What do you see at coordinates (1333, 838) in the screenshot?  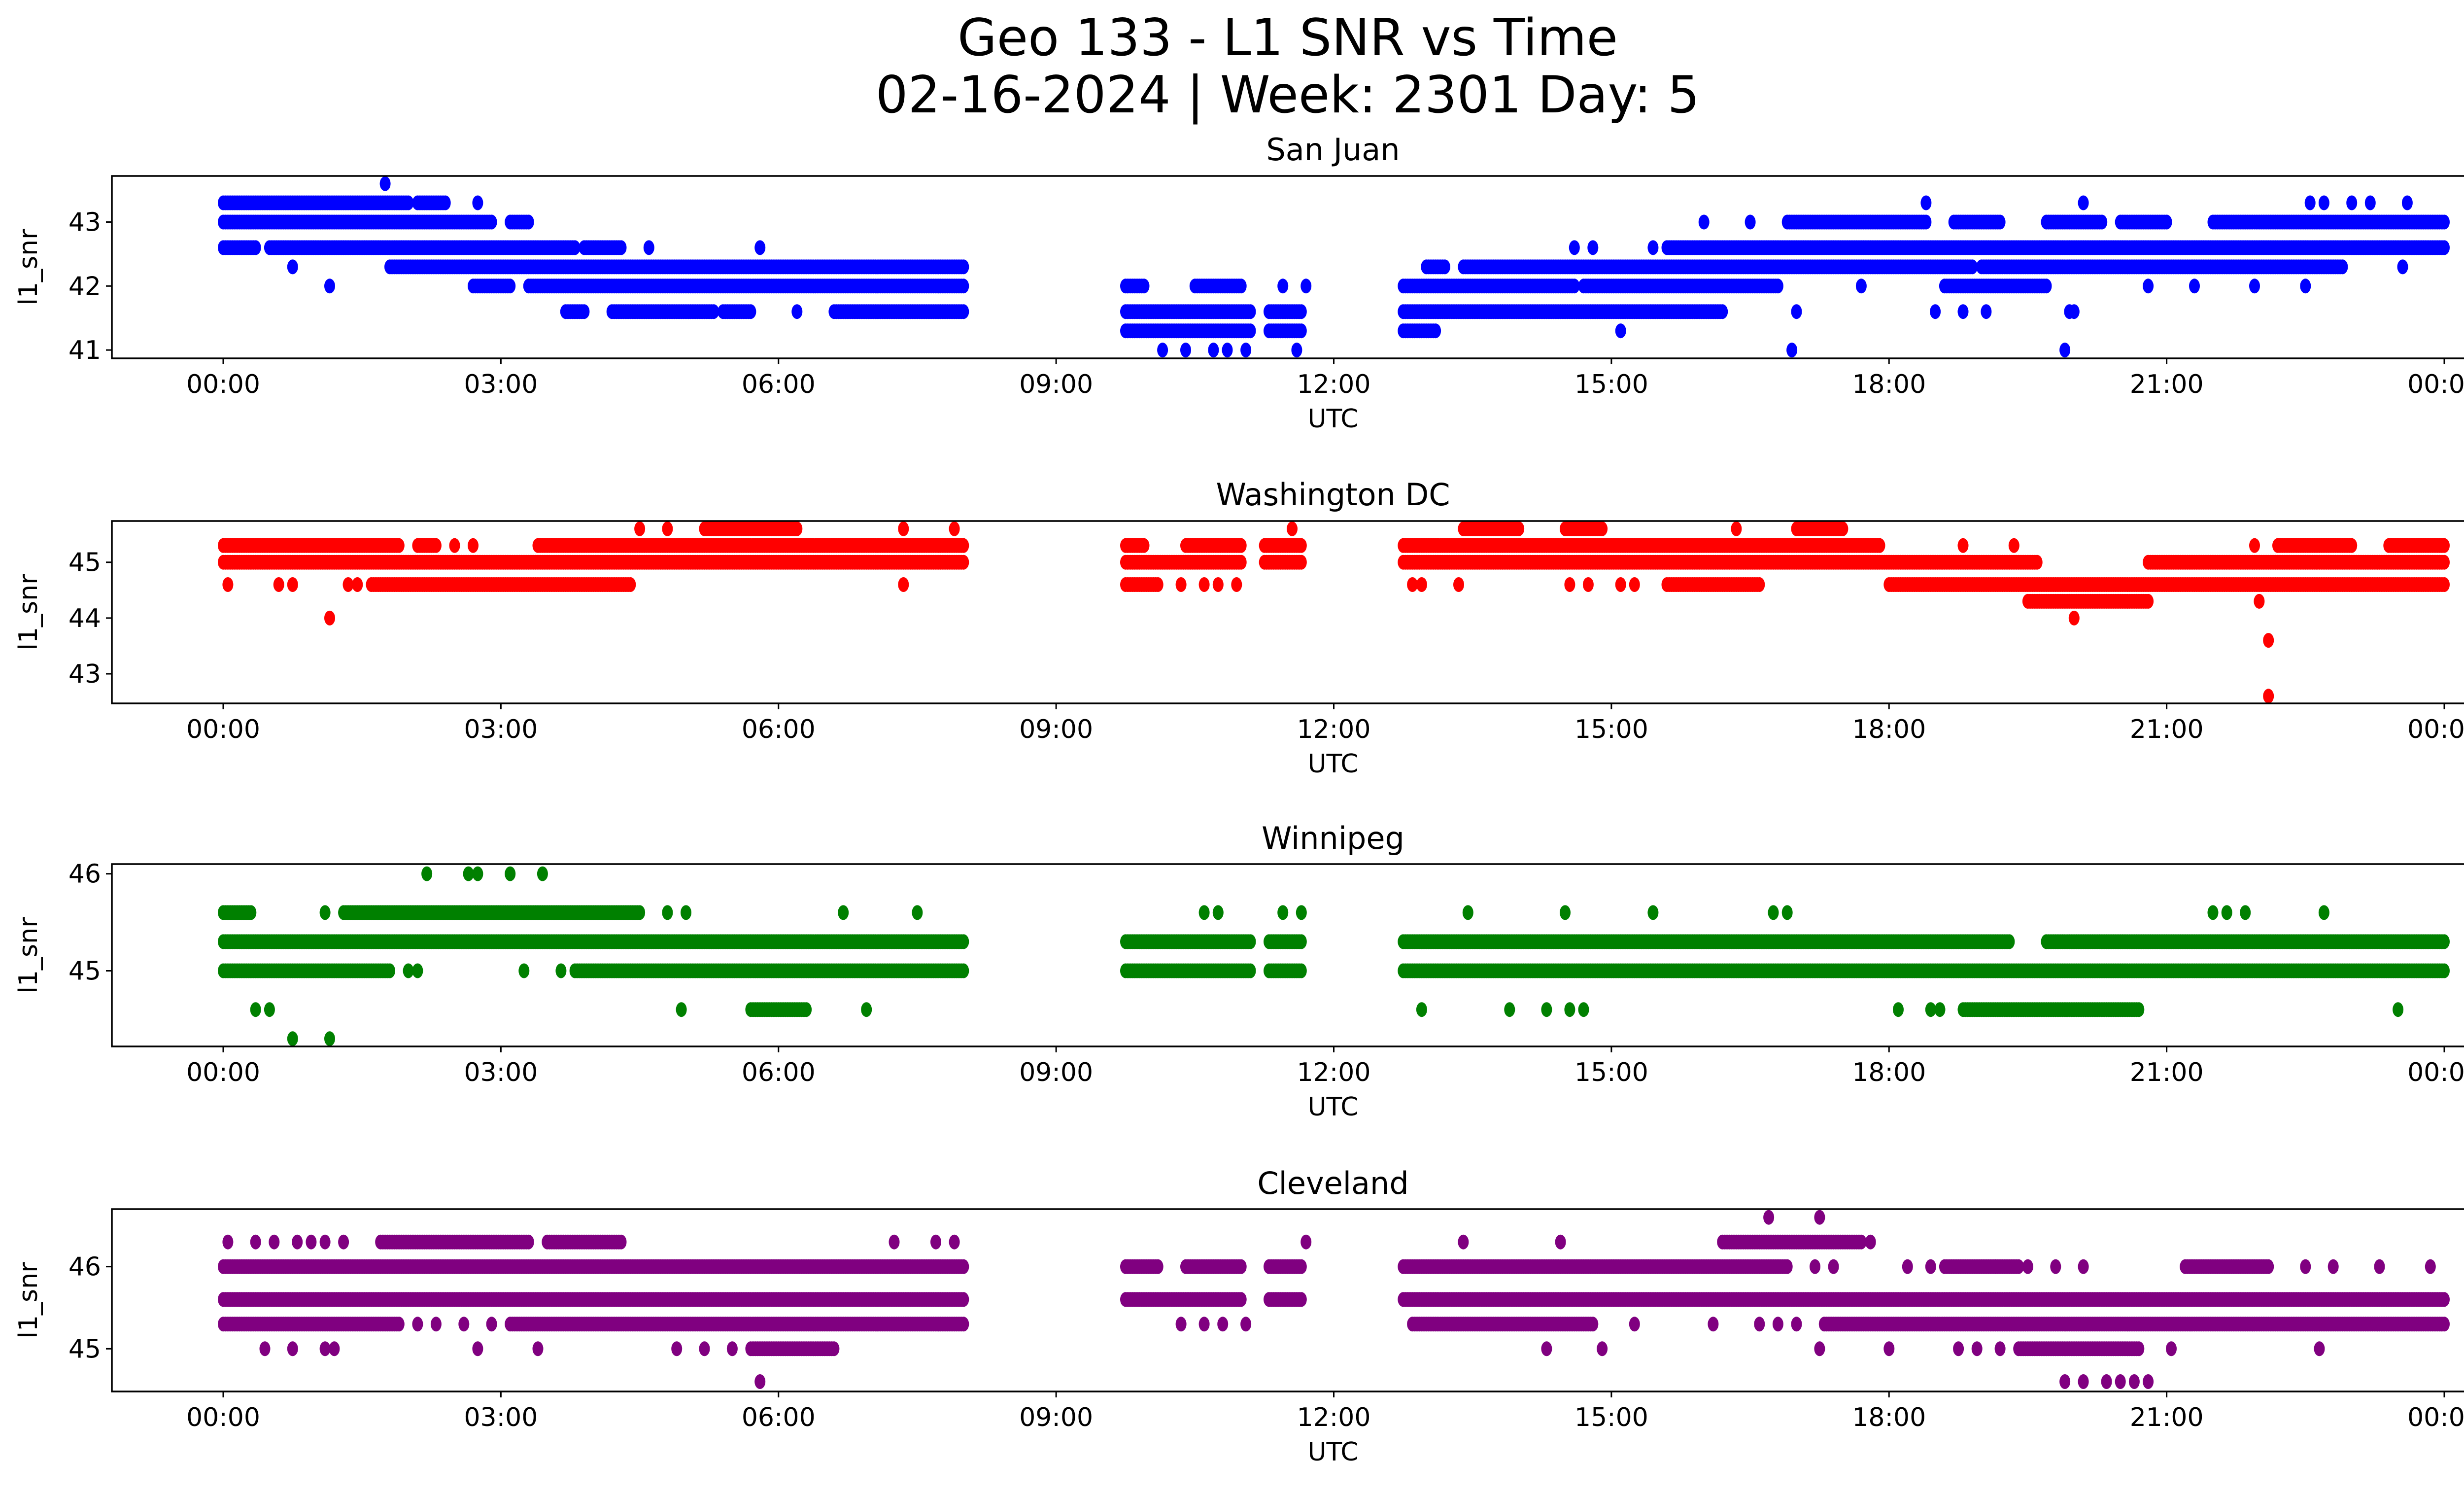 I see `panel-title: Winnipeg` at bounding box center [1333, 838].